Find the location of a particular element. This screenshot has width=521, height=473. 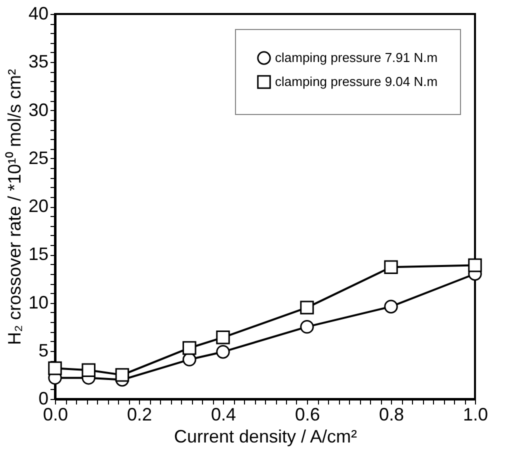

y-tick-label: 5 is located at coordinates (43, 350).